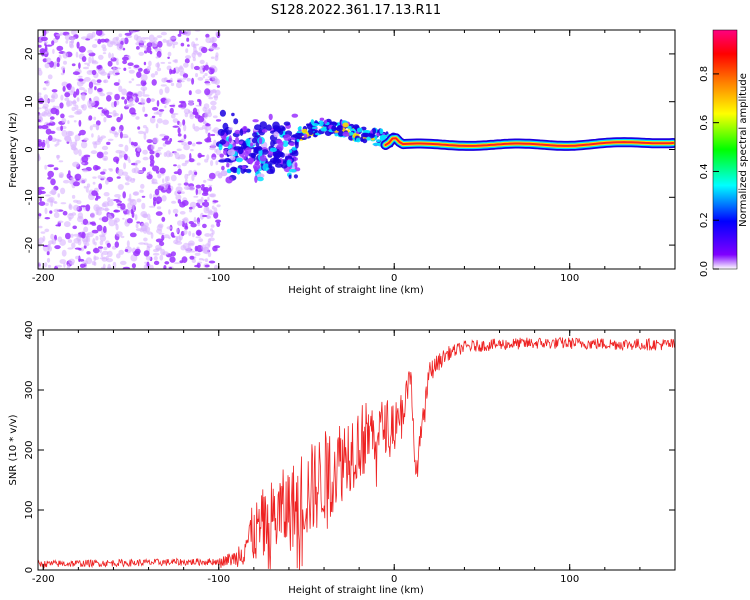  Describe the element at coordinates (394, 579) in the screenshot. I see `snr-xtick-label: 0` at that location.